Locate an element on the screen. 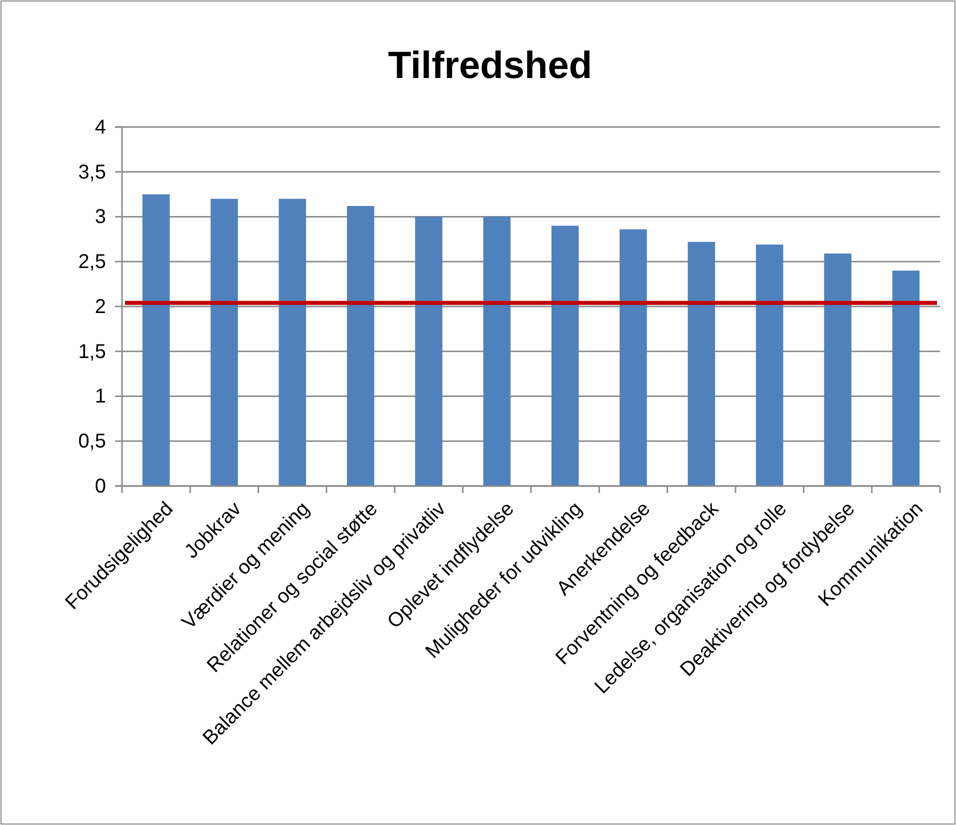 This screenshot has height=825, width=956. y-tick-label: 3,5 is located at coordinates (92, 172).